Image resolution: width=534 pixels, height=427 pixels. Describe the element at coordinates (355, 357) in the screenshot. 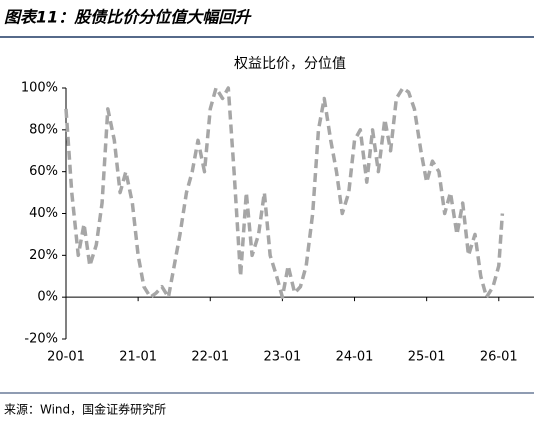

I see `x-tick-label: 24-01` at that location.